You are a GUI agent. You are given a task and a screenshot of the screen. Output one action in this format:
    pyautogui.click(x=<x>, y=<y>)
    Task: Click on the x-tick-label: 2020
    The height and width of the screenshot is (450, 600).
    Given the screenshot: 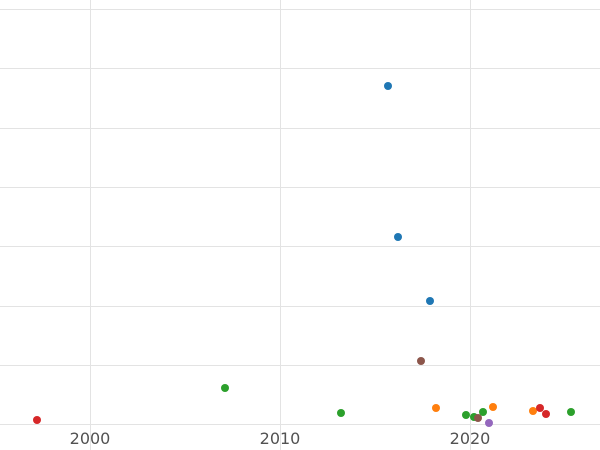 What is the action you would take?
    pyautogui.click(x=470, y=438)
    